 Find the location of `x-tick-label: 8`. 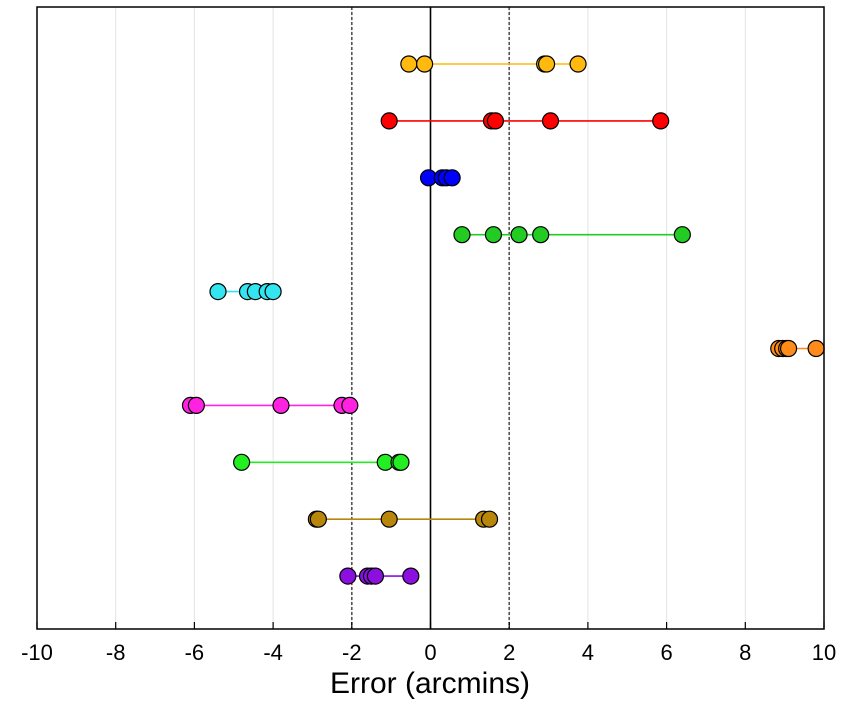

x-tick-label: 8 is located at coordinates (745, 652).